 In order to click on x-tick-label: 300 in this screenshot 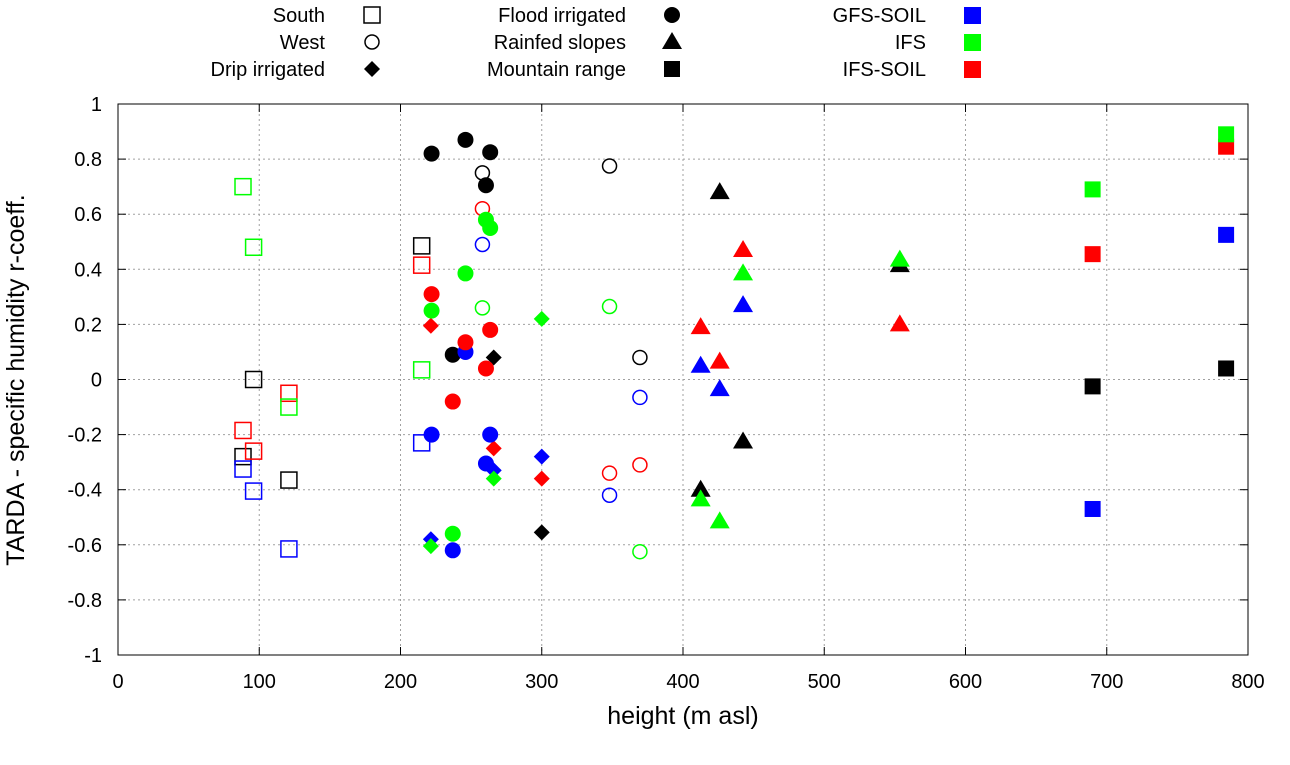, I will do `click(541, 682)`.